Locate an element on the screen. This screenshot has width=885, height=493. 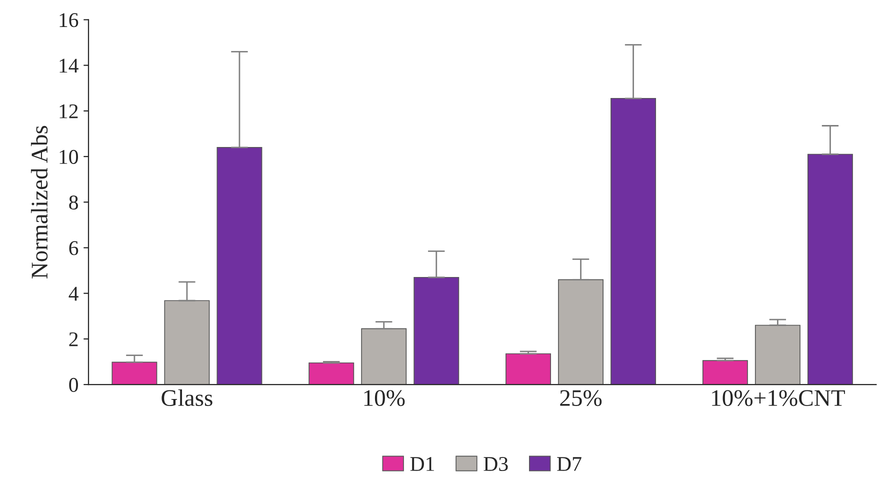
y-tick-label: 6 is located at coordinates (73, 248).